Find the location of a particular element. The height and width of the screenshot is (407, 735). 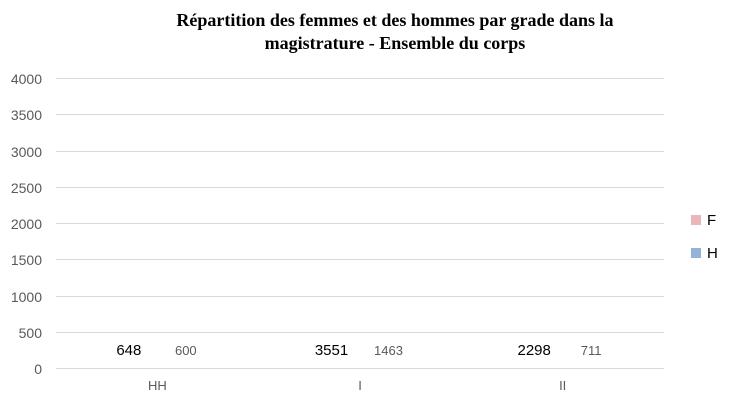

legend-swatch-h is located at coordinates (696, 253).